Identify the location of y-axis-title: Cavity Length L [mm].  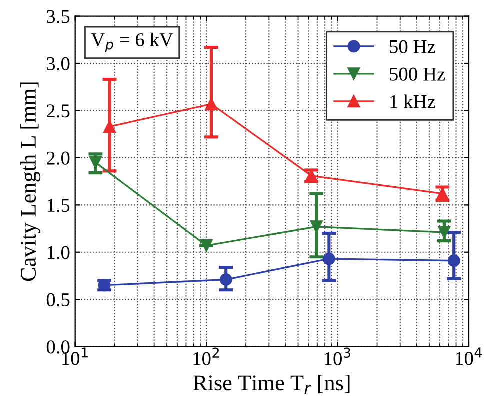
(30, 182).